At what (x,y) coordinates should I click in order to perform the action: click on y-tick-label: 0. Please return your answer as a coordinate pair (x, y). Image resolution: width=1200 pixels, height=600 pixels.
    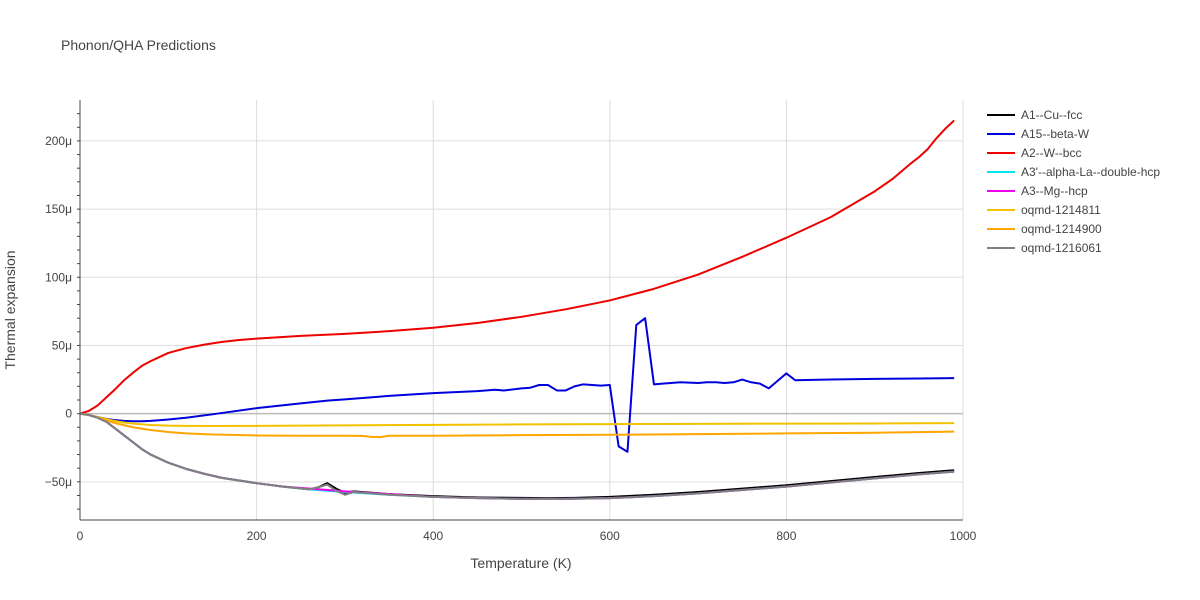
    Looking at the image, I should click on (68, 414).